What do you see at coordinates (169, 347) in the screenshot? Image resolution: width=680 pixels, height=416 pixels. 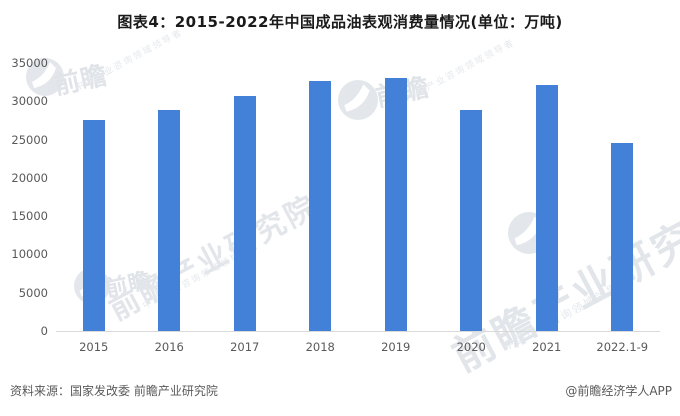 I see `x-tick-label-2016: 2016` at bounding box center [169, 347].